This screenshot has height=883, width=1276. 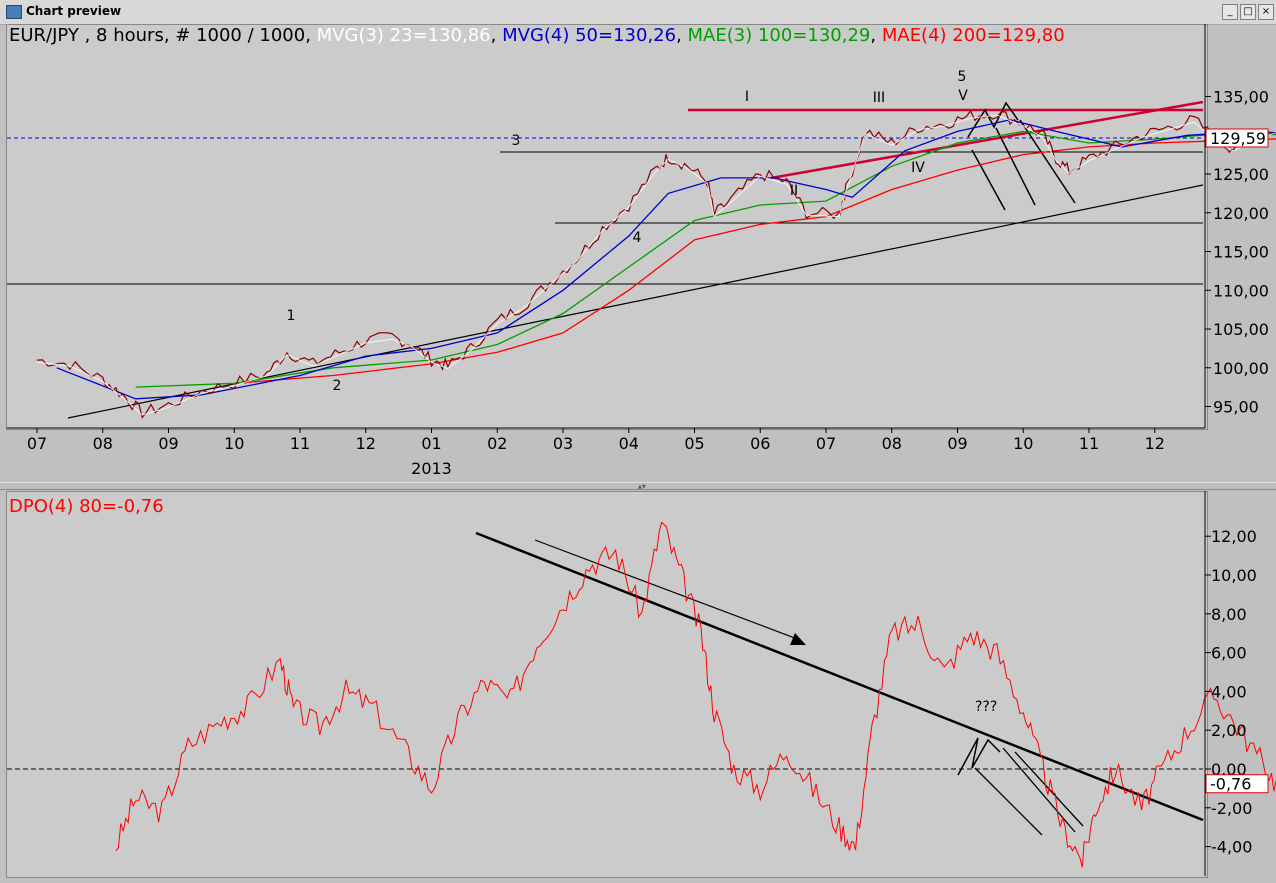 What do you see at coordinates (1230, 12) in the screenshot?
I see `minimize-icon: _` at bounding box center [1230, 12].